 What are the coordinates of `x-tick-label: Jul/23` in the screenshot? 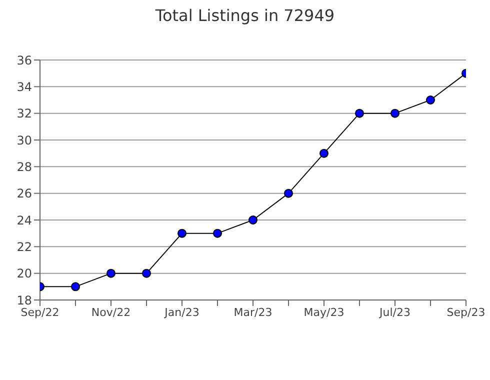 It's located at (394, 312).